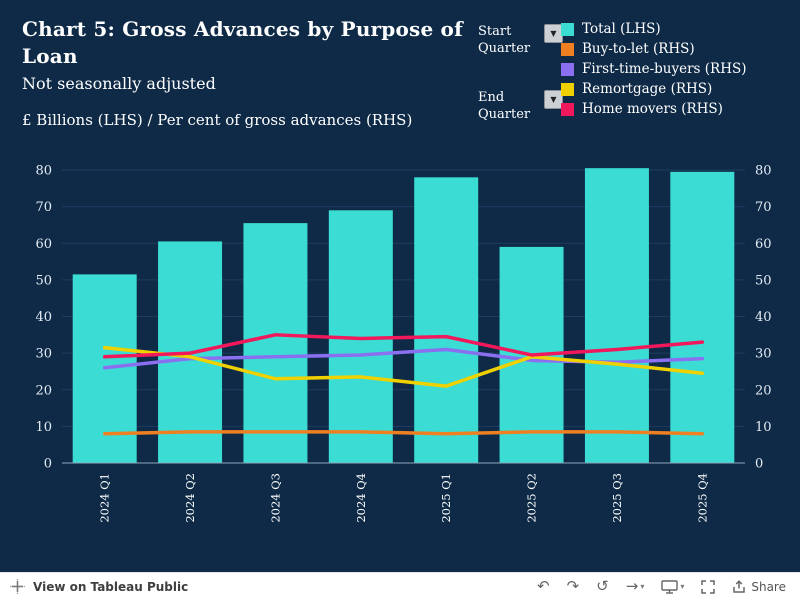  Describe the element at coordinates (504, 40) in the screenshot. I see `start-quarter-label: Start Quarter` at that location.